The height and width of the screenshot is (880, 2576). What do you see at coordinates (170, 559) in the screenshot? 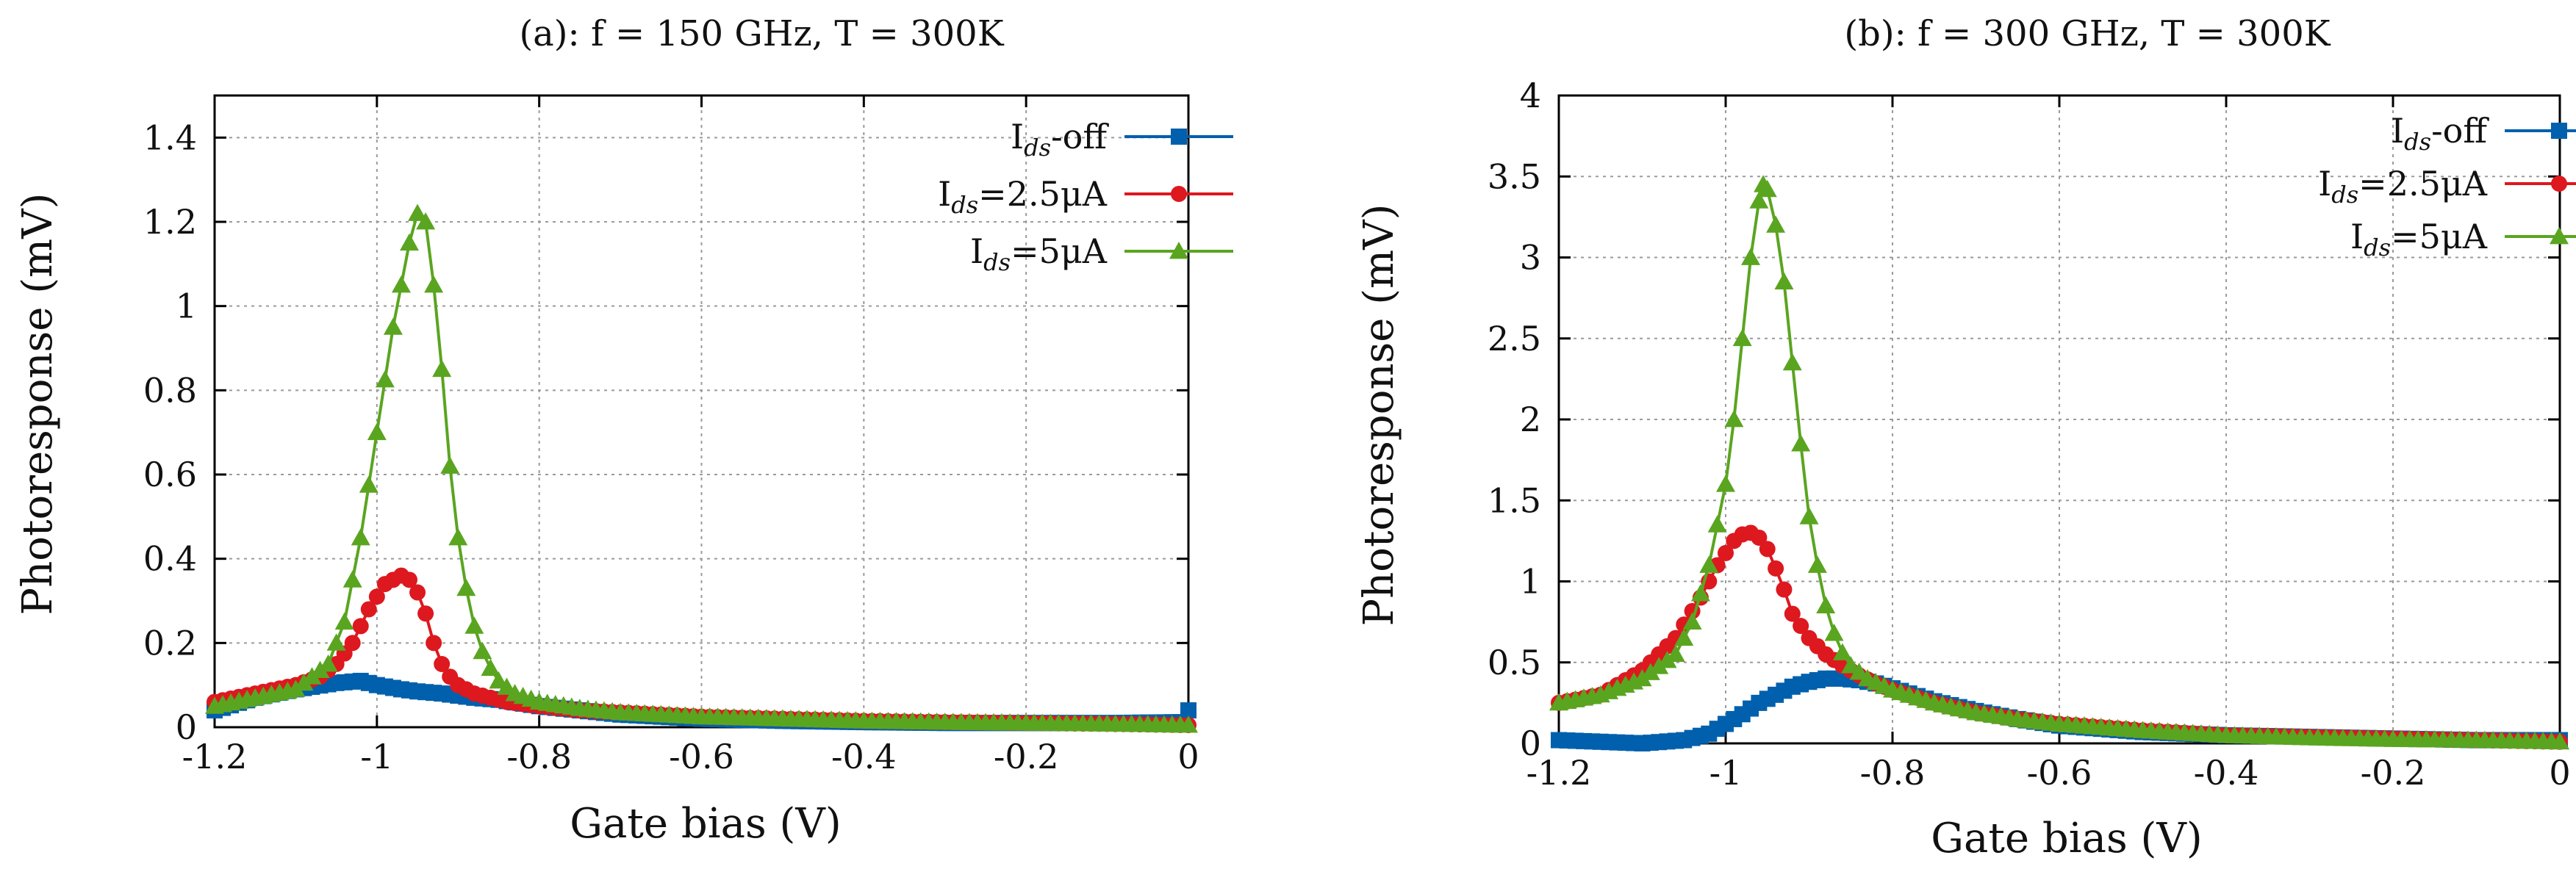
I see `y-tick-label: 0.4` at bounding box center [170, 559].